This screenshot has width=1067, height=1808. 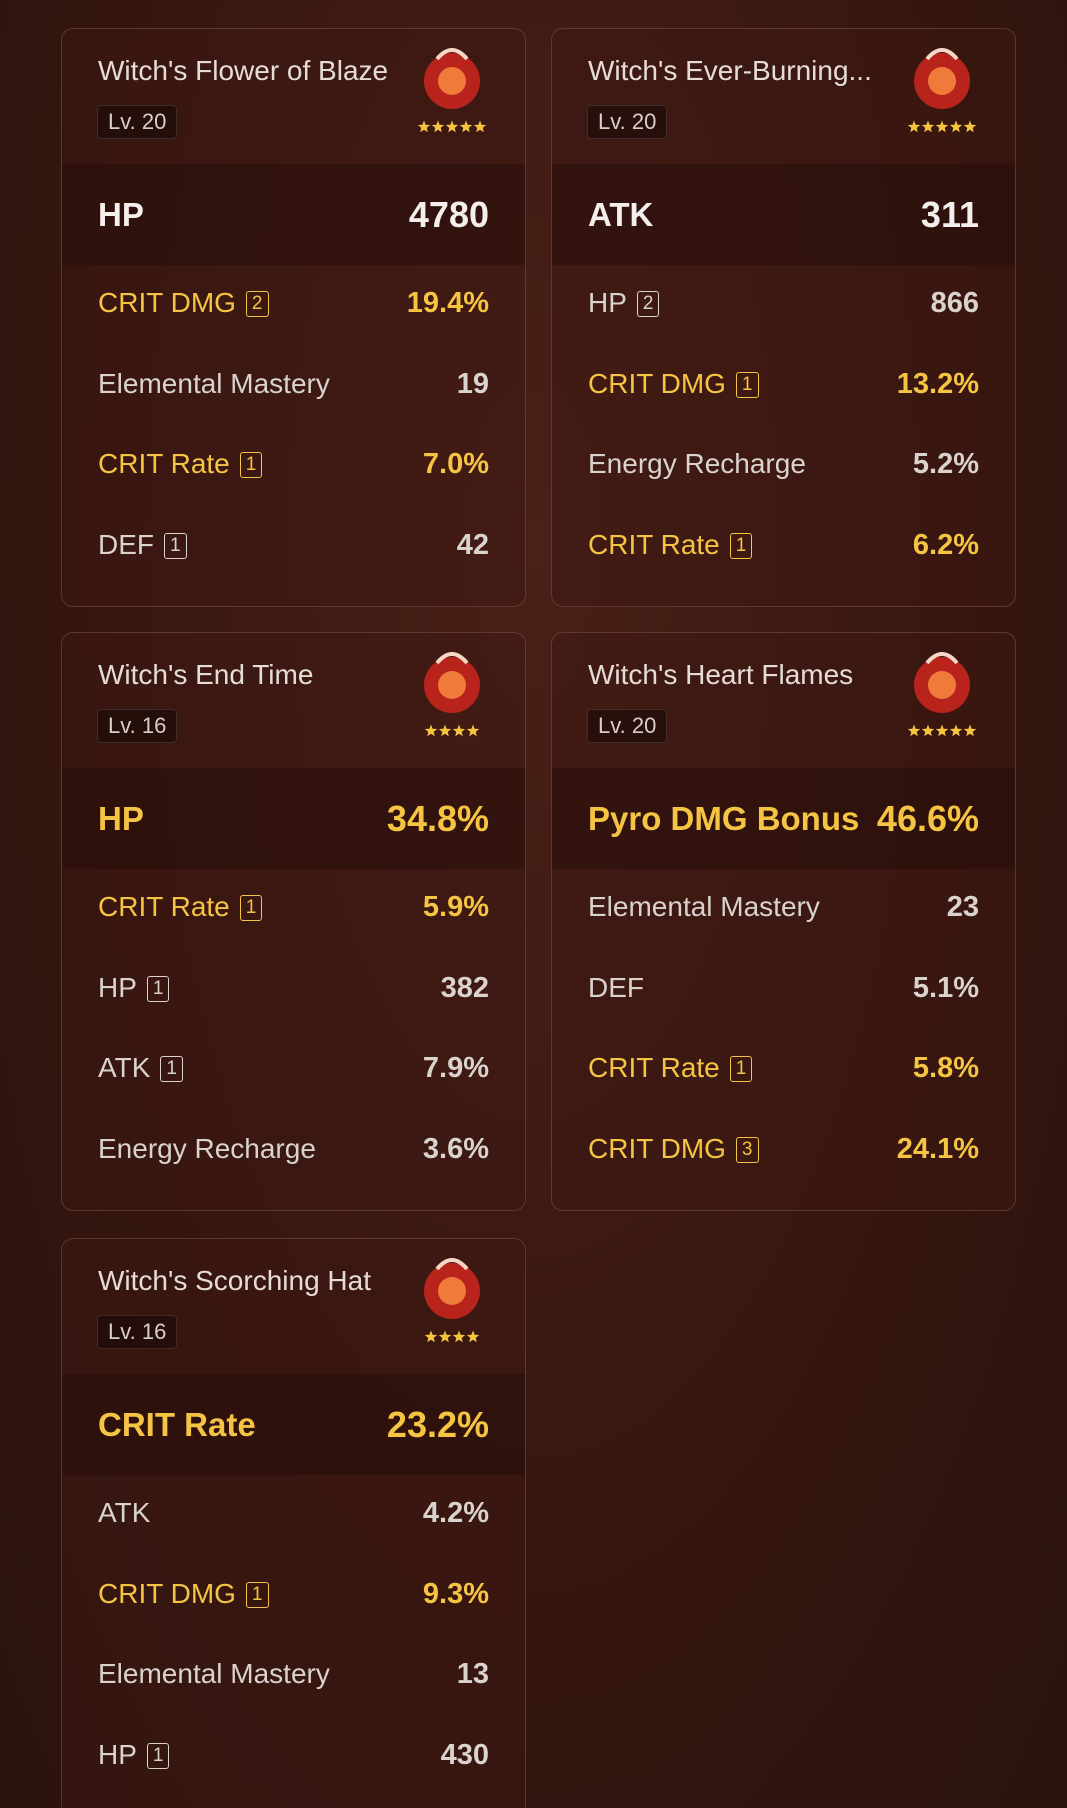 I want to click on main-stat-value: 46.6%, so click(x=927, y=818).